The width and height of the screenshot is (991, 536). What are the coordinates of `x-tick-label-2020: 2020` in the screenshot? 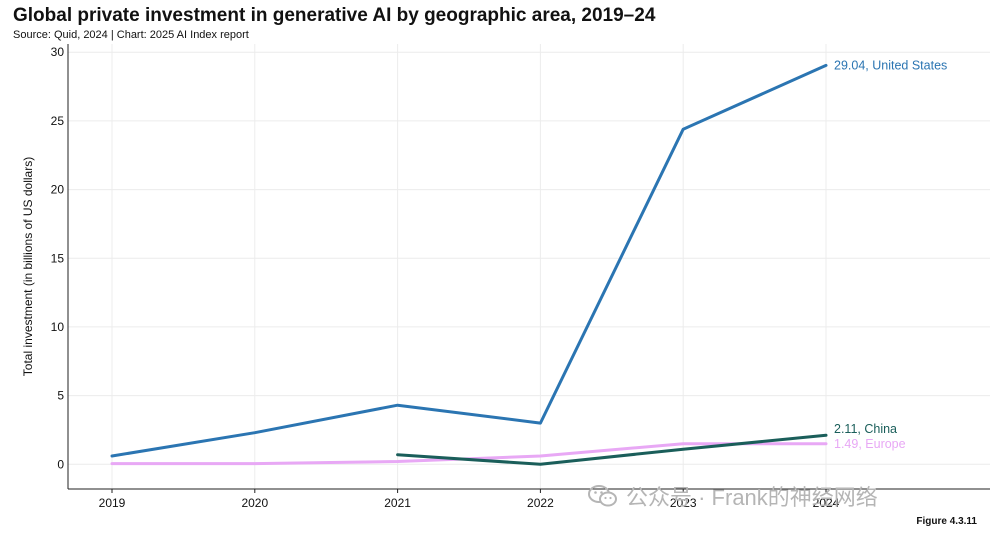 It's located at (254, 503).